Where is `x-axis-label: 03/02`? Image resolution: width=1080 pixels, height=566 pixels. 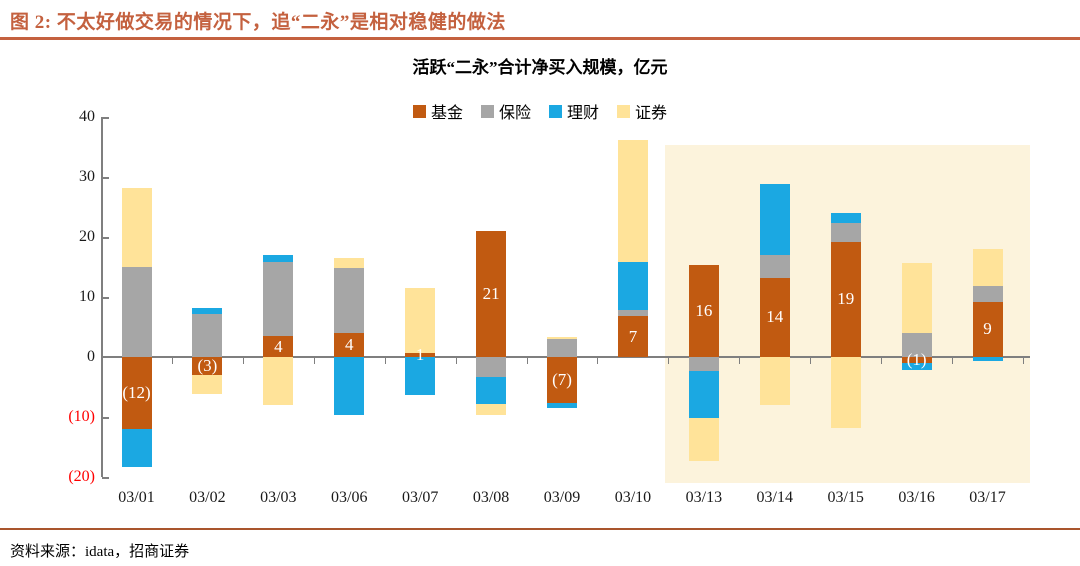 x-axis-label: 03/02 is located at coordinates (207, 497).